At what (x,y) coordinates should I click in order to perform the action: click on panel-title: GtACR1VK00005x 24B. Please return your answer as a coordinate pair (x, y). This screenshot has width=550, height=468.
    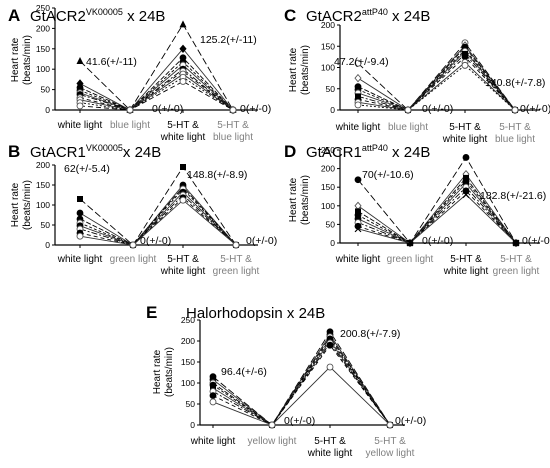
    Looking at the image, I should click on (95, 152).